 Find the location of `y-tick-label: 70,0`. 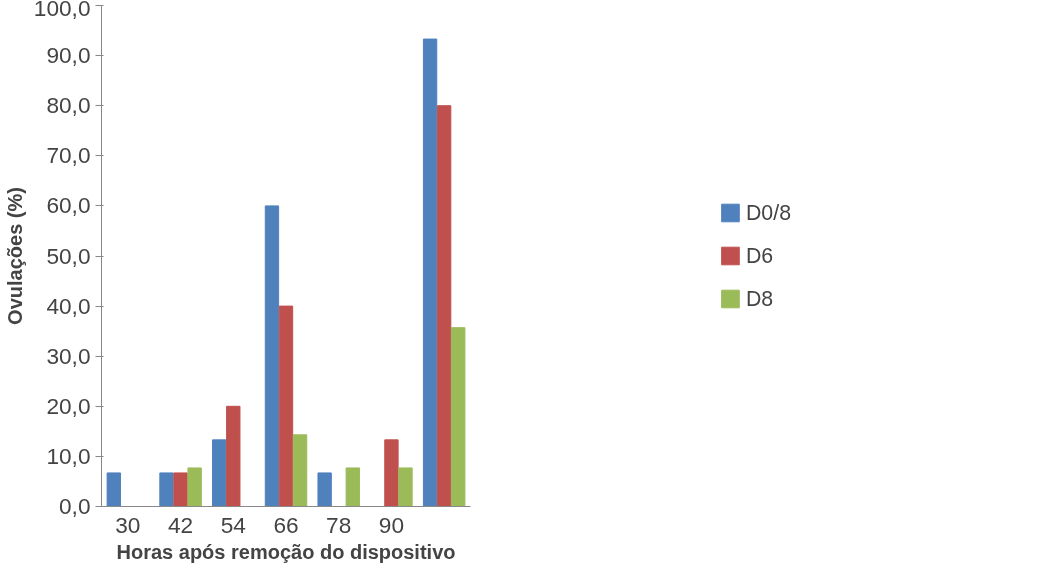

y-tick-label: 70,0 is located at coordinates (68, 155).